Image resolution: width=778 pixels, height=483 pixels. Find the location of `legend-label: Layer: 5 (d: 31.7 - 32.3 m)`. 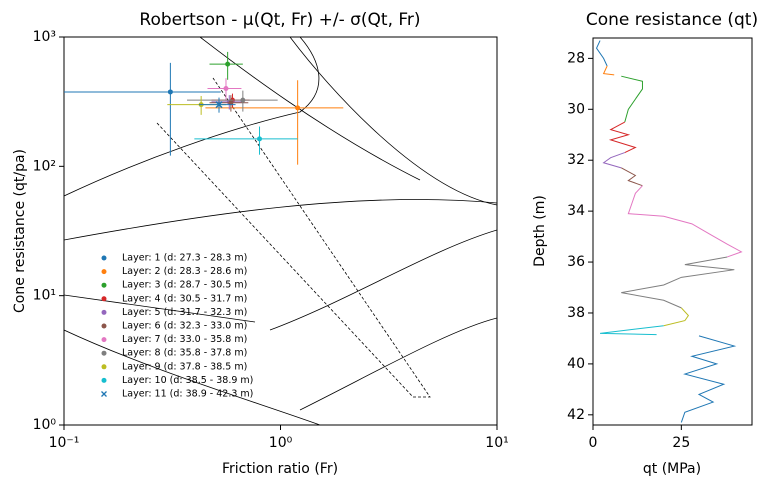

legend-label: Layer: 5 (d: 31.7 - 32.3 m) is located at coordinates (184, 312).